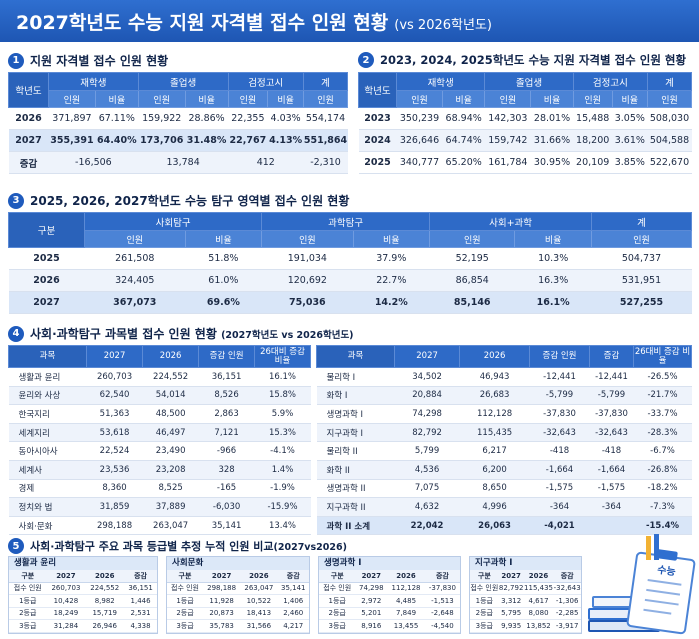 This screenshot has width=699, height=639. Describe the element at coordinates (346, 221) in the screenshot. I see `header-science: 과학탐구` at that location.